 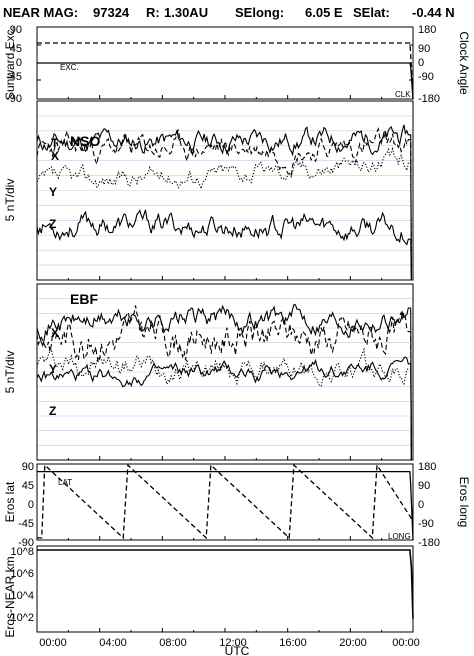 What do you see at coordinates (28, 486) in the screenshot?
I see `panel4-ytick-45: 45` at bounding box center [28, 486].